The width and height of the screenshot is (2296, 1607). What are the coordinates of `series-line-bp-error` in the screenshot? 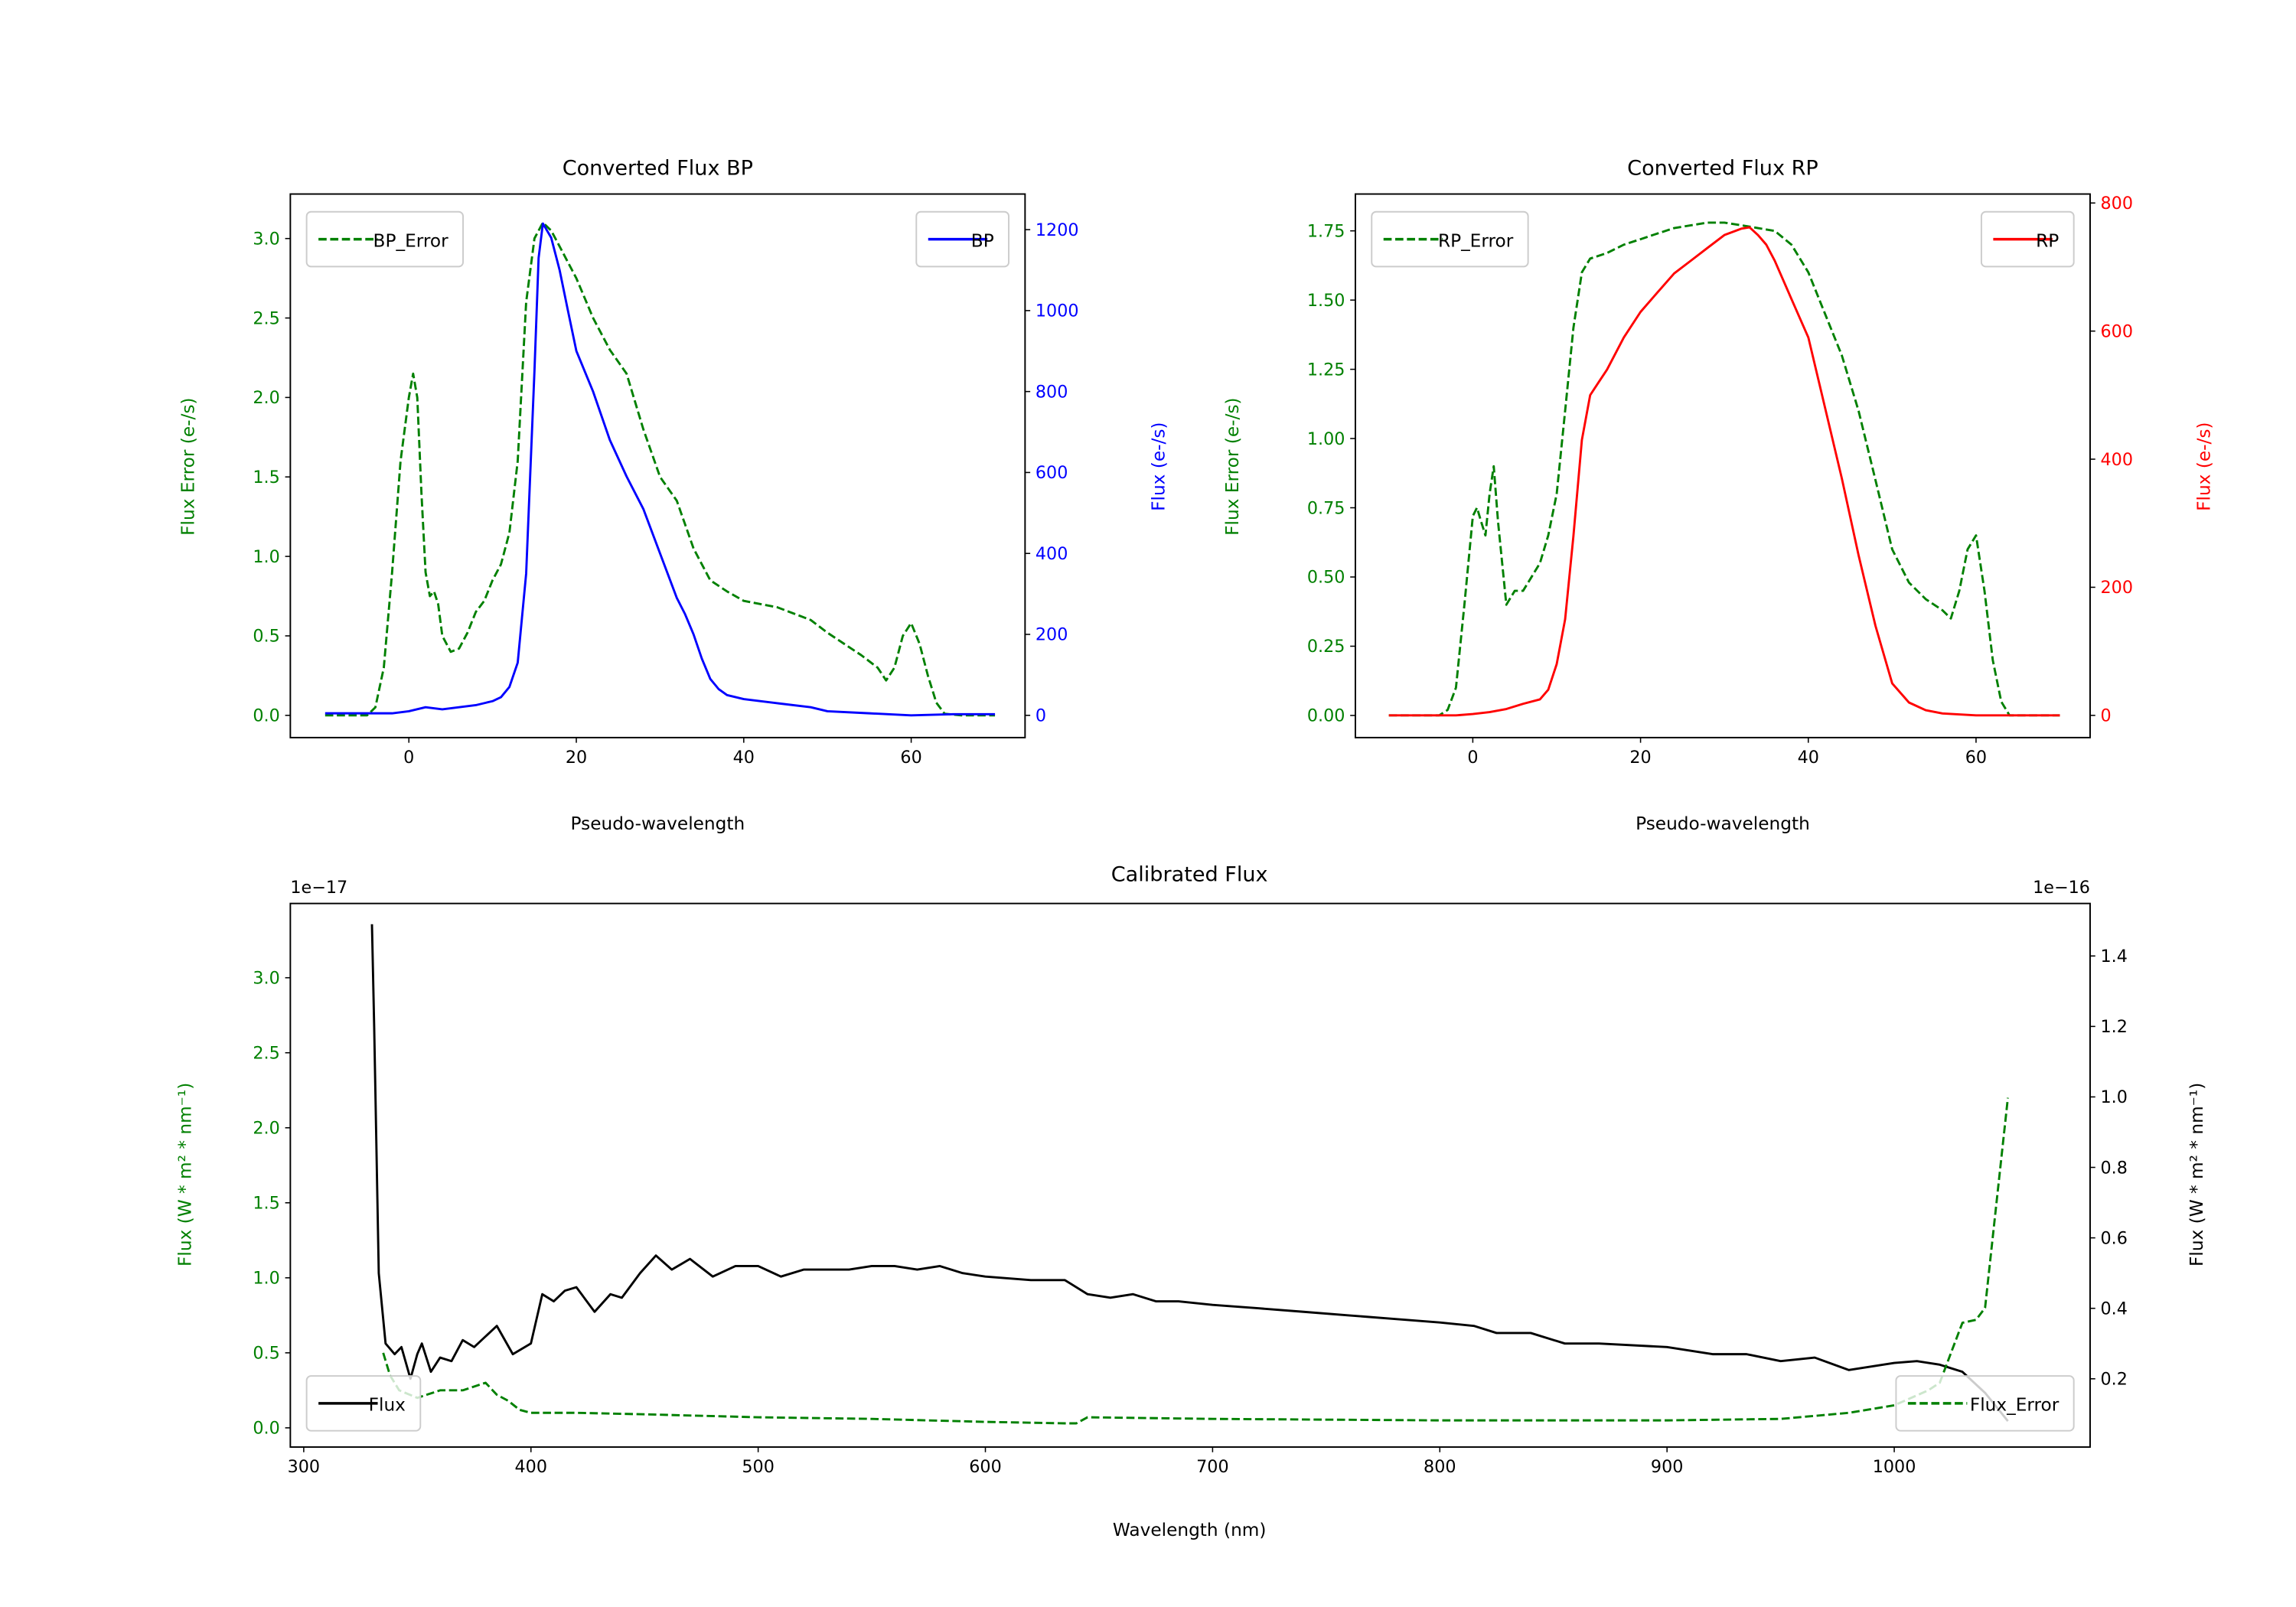 It's located at (660, 469).